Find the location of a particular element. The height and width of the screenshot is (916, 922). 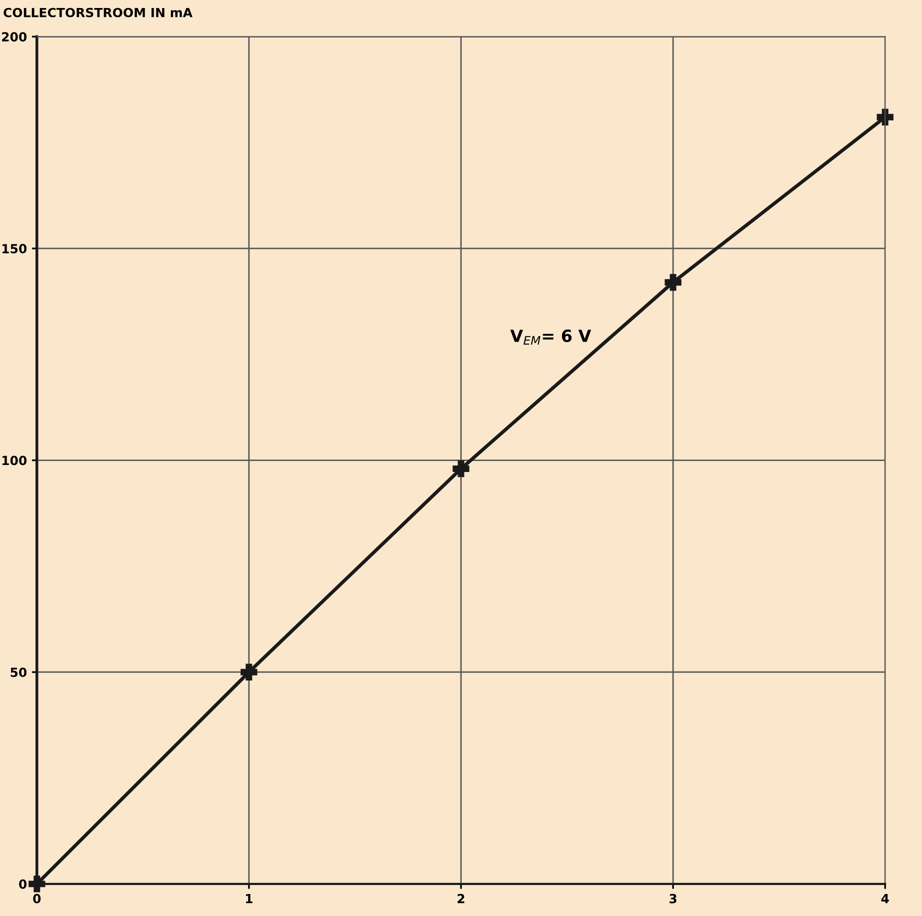

x-tick-label: 4 is located at coordinates (885, 899).